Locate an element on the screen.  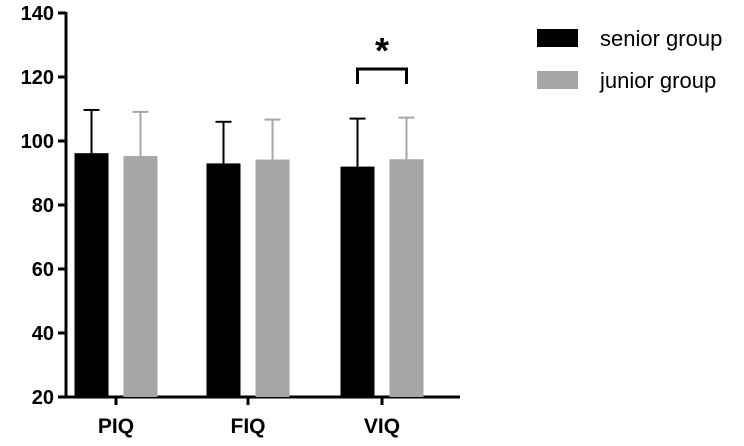
error-bar-junior-group-piq is located at coordinates (140, 133).